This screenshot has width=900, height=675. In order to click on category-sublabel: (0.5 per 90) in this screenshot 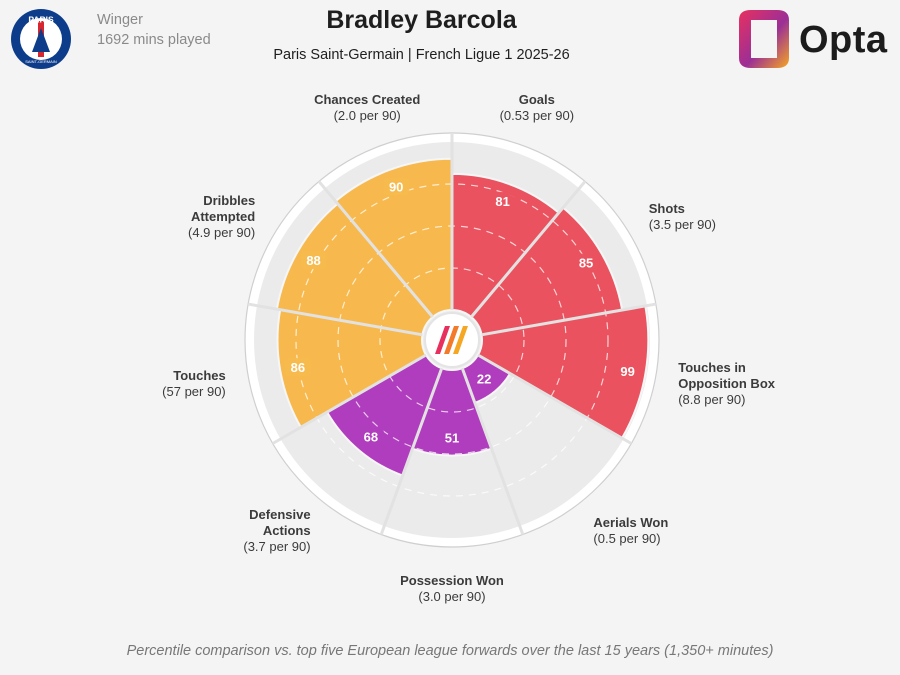, I will do `click(626, 538)`.